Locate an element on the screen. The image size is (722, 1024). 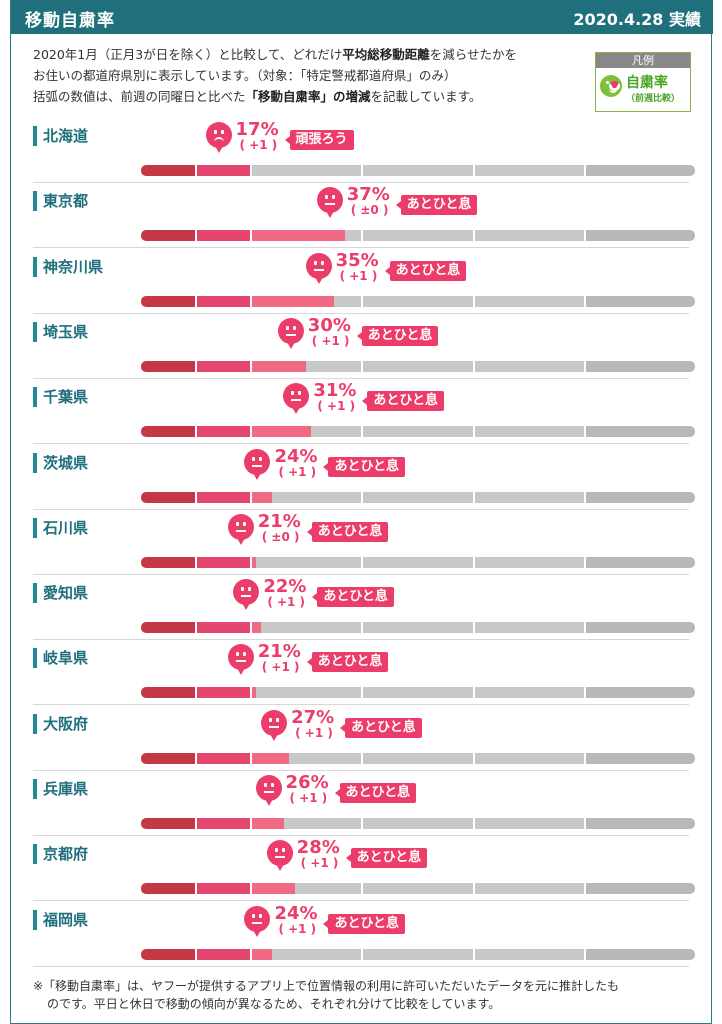
chart-row: 千葉県 31%( +1 ) あとひと息 is located at coordinates (364, 412).